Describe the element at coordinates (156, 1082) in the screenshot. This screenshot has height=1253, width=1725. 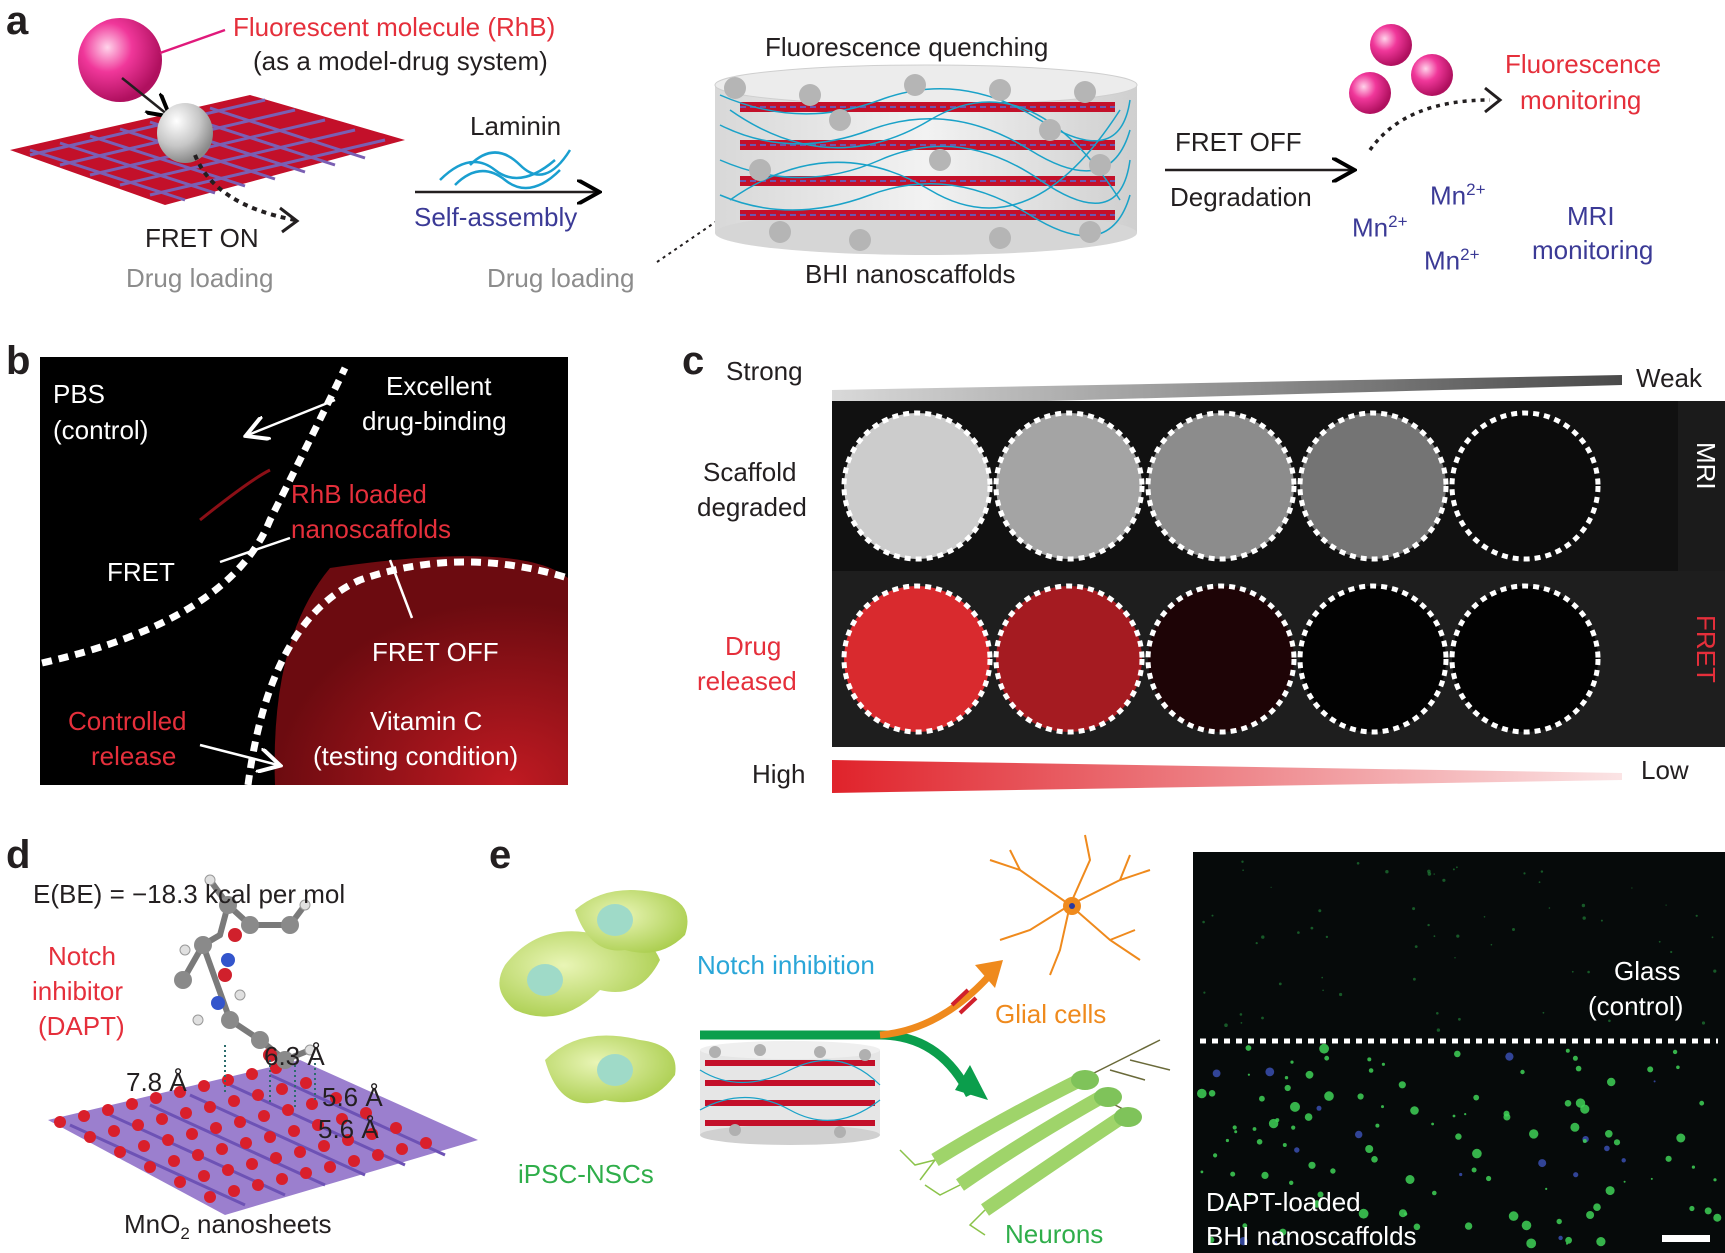
I see `distance-1: 7.8 Å` at that location.